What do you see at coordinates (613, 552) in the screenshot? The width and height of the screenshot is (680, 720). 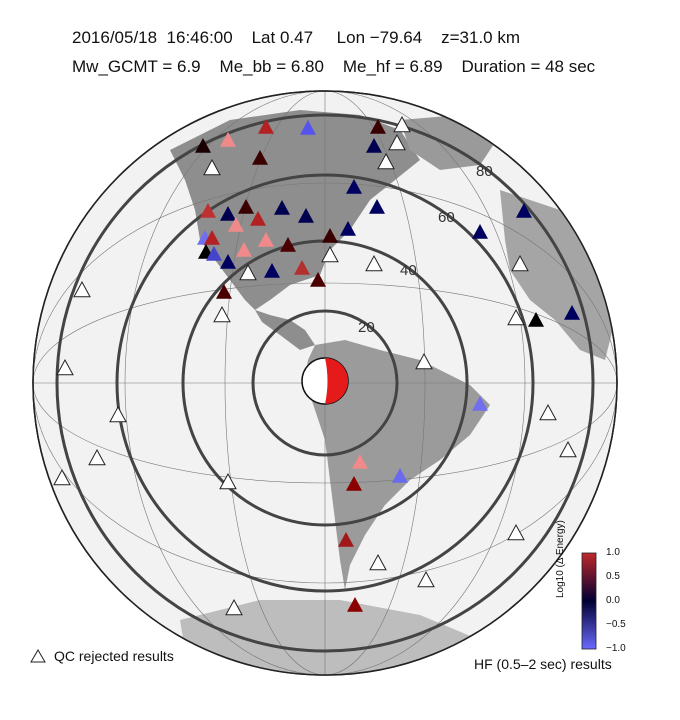 I see `colorbar-tick: 1.0` at bounding box center [613, 552].